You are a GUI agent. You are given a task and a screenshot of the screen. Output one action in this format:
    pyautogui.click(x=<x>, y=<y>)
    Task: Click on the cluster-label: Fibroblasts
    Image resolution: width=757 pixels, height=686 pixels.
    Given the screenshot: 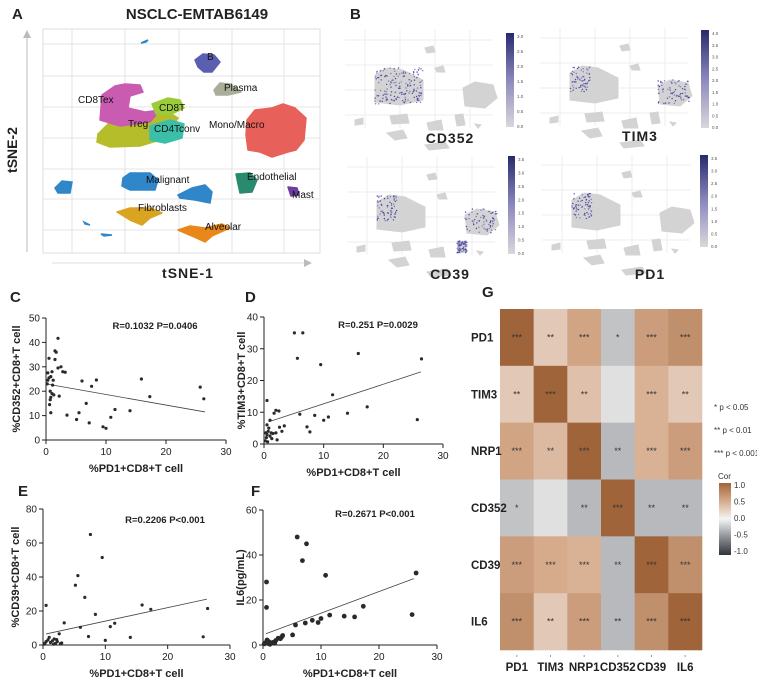 What is the action you would take?
    pyautogui.click(x=162, y=208)
    